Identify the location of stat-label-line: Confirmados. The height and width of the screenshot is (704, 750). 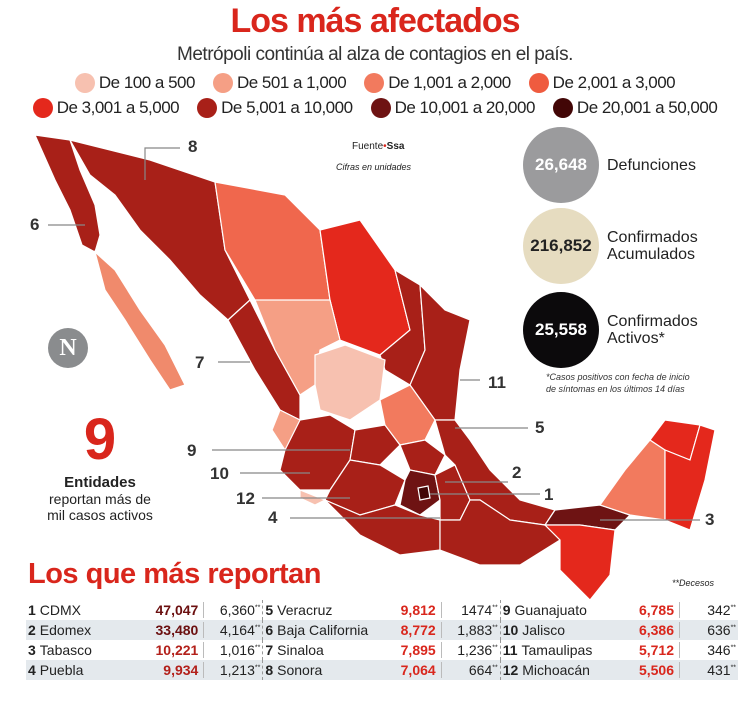
(652, 321).